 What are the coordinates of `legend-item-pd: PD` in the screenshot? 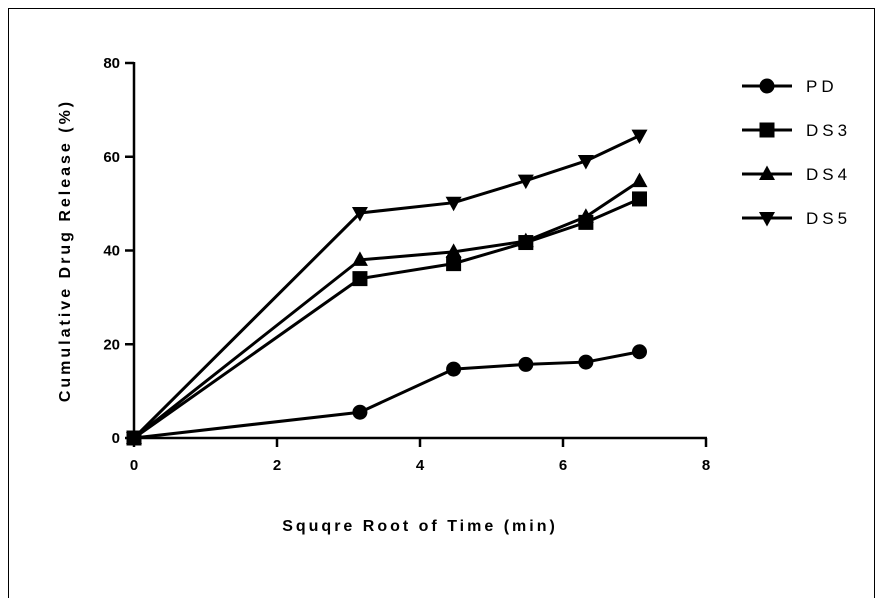 It's located at (790, 86).